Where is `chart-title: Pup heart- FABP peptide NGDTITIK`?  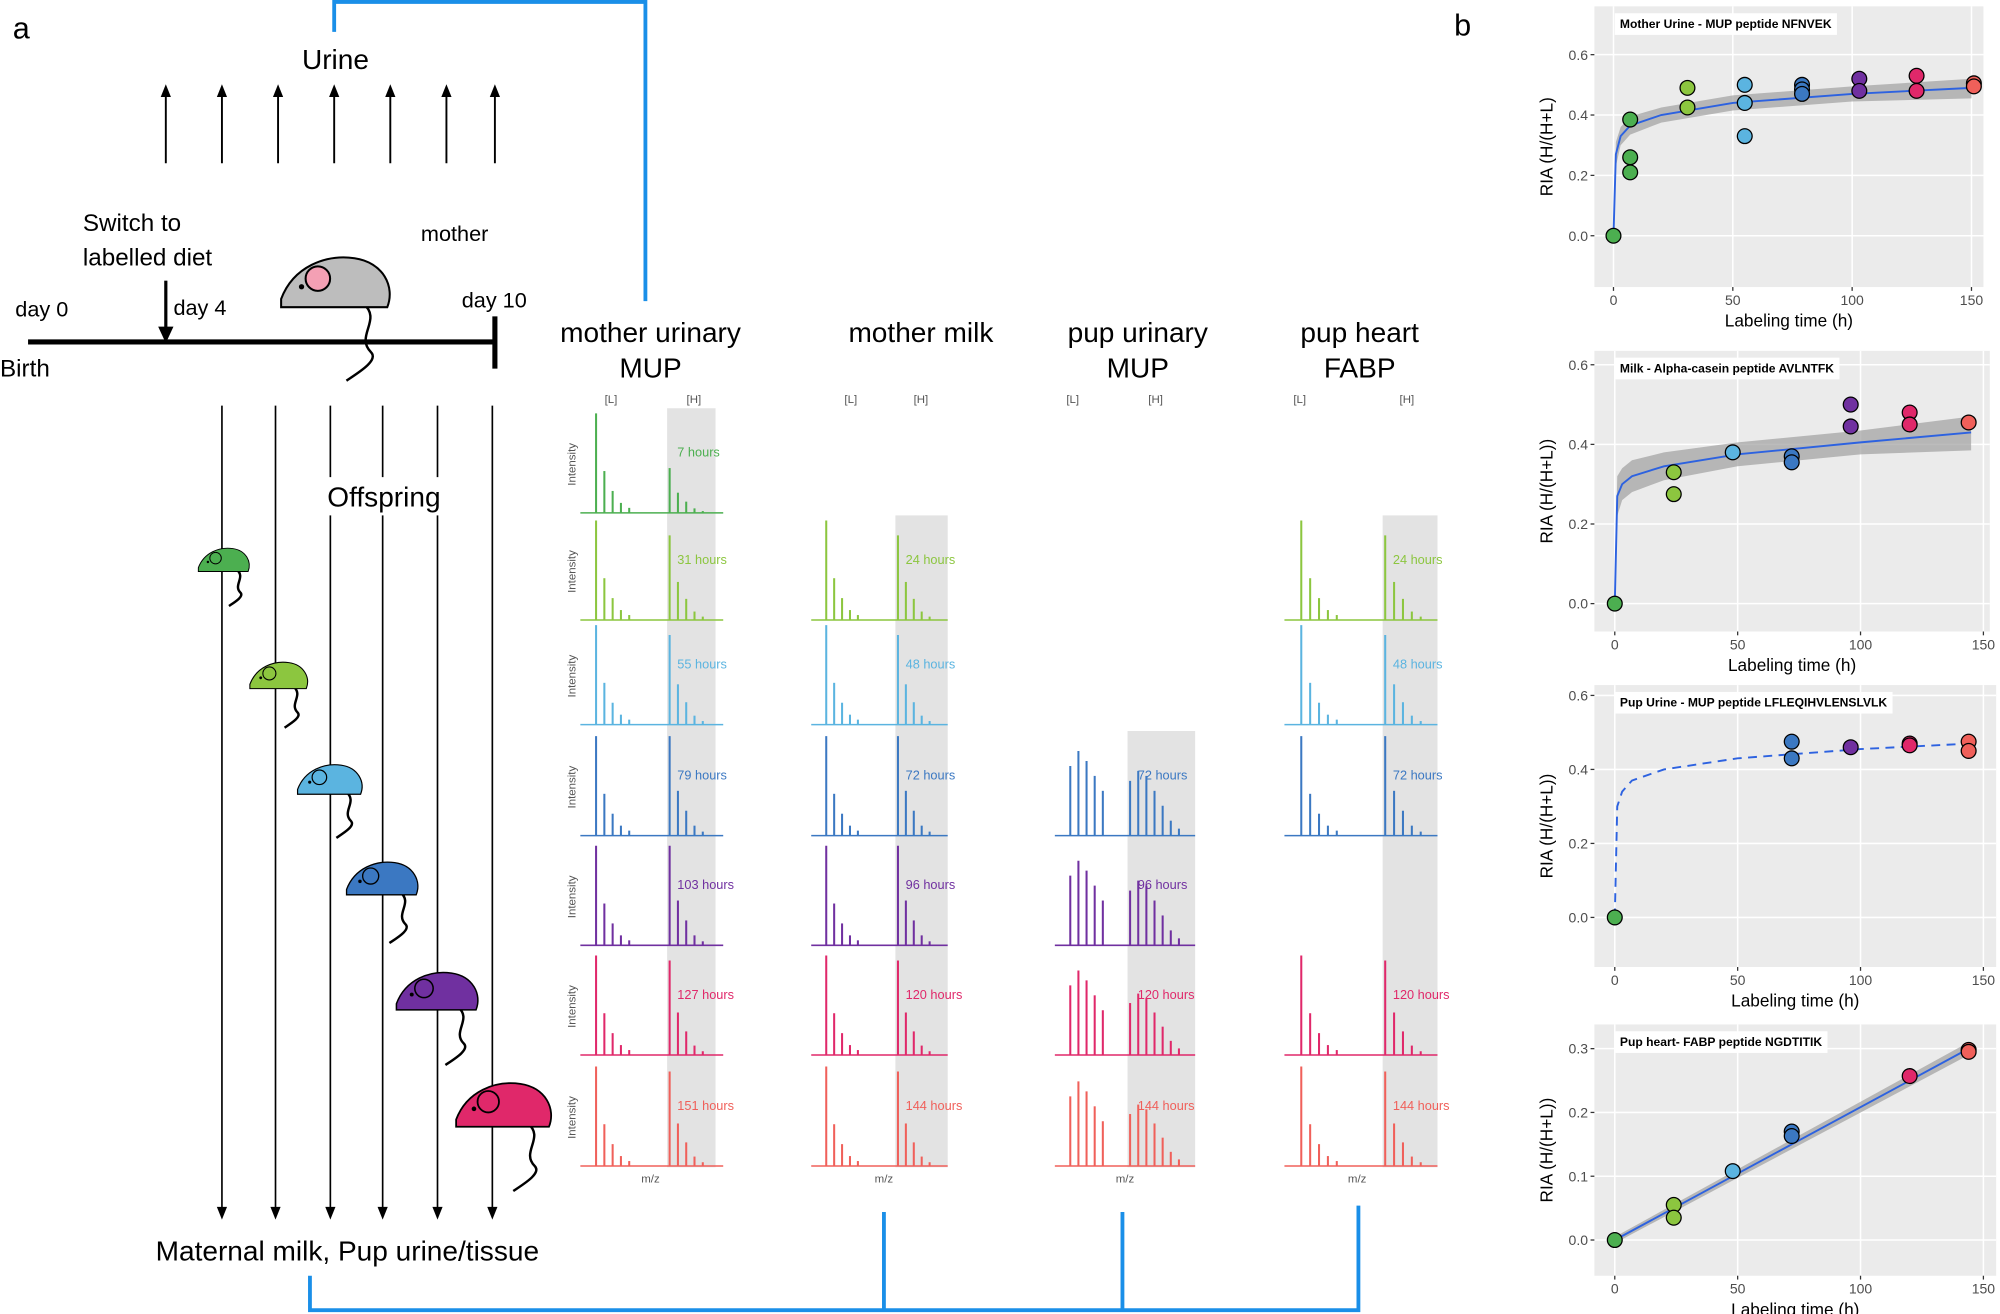 chart-title: Pup heart- FABP peptide NGDTITIK is located at coordinates (1721, 1042).